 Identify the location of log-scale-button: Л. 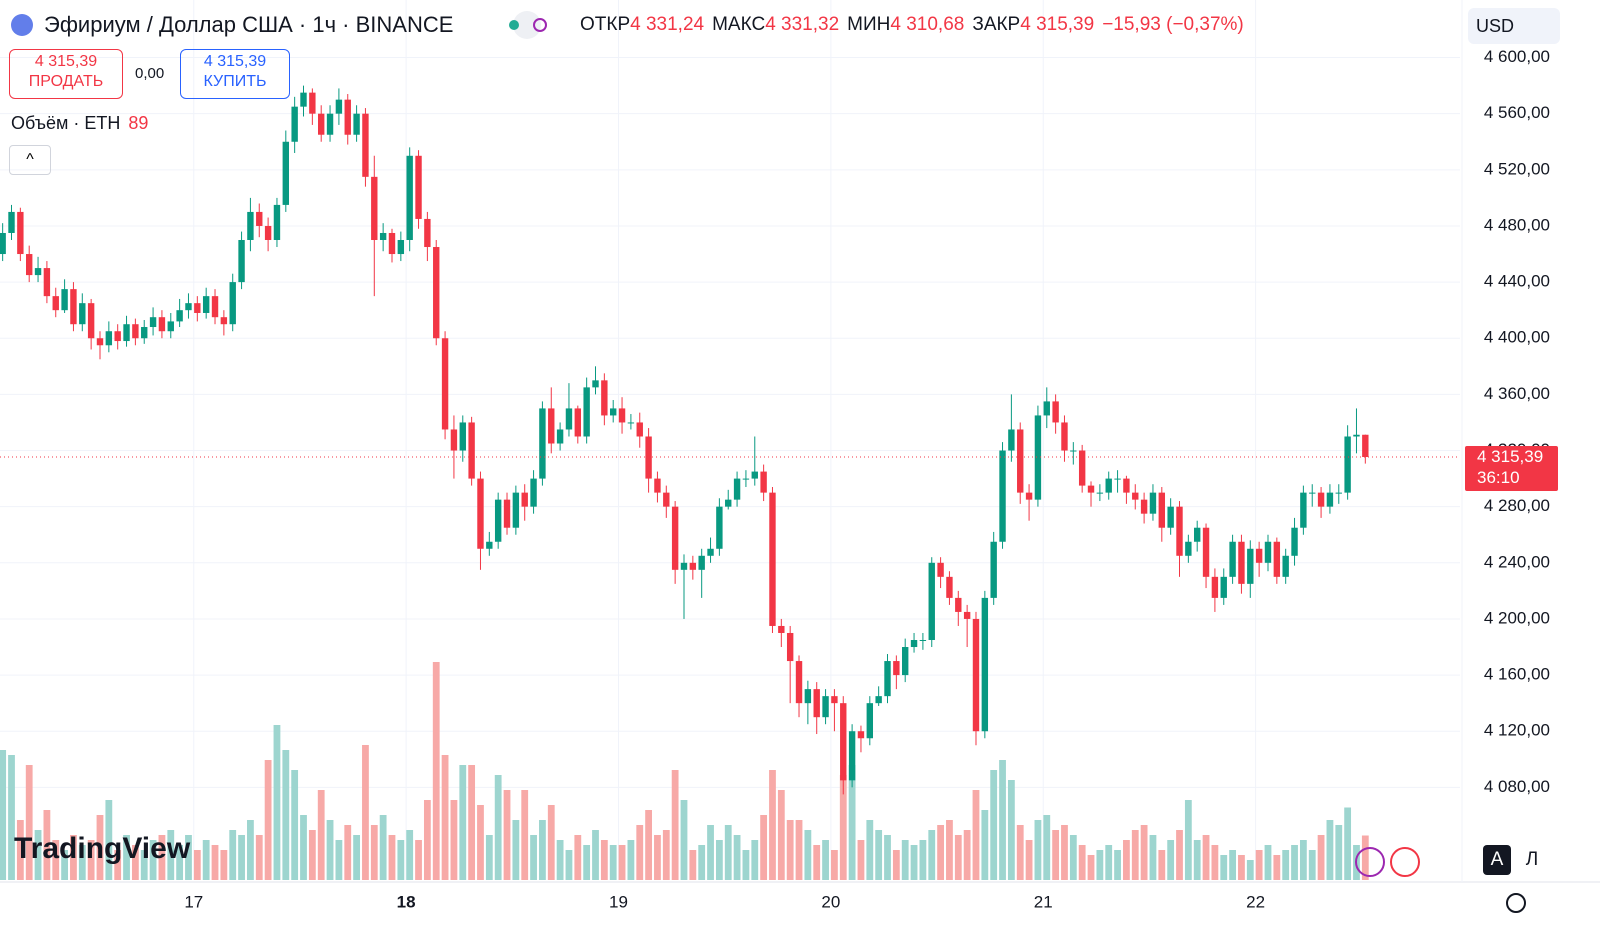
(1532, 859).